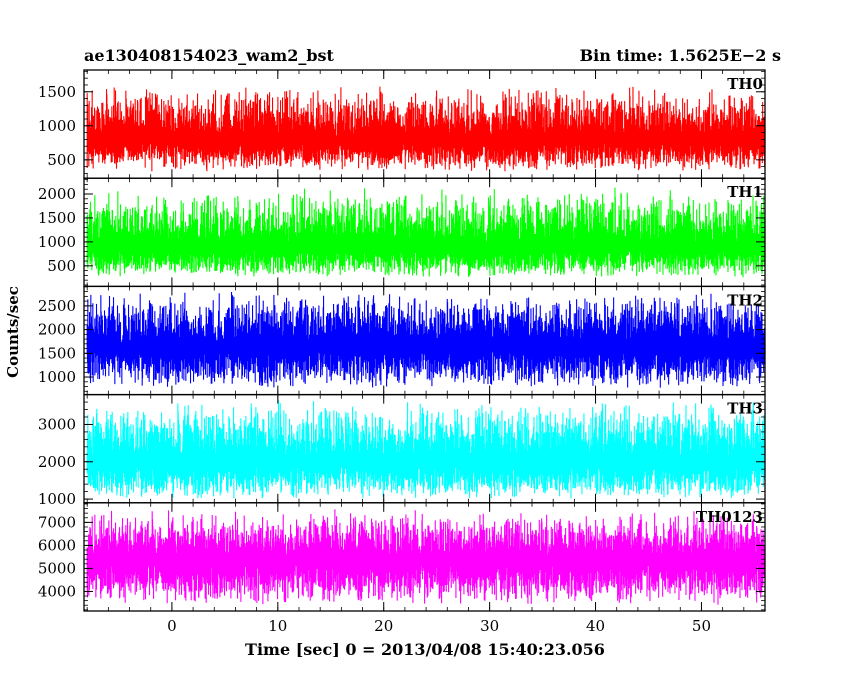  Describe the element at coordinates (209, 55) in the screenshot. I see `plot-title: ae130408154023_wam2_bst` at that location.